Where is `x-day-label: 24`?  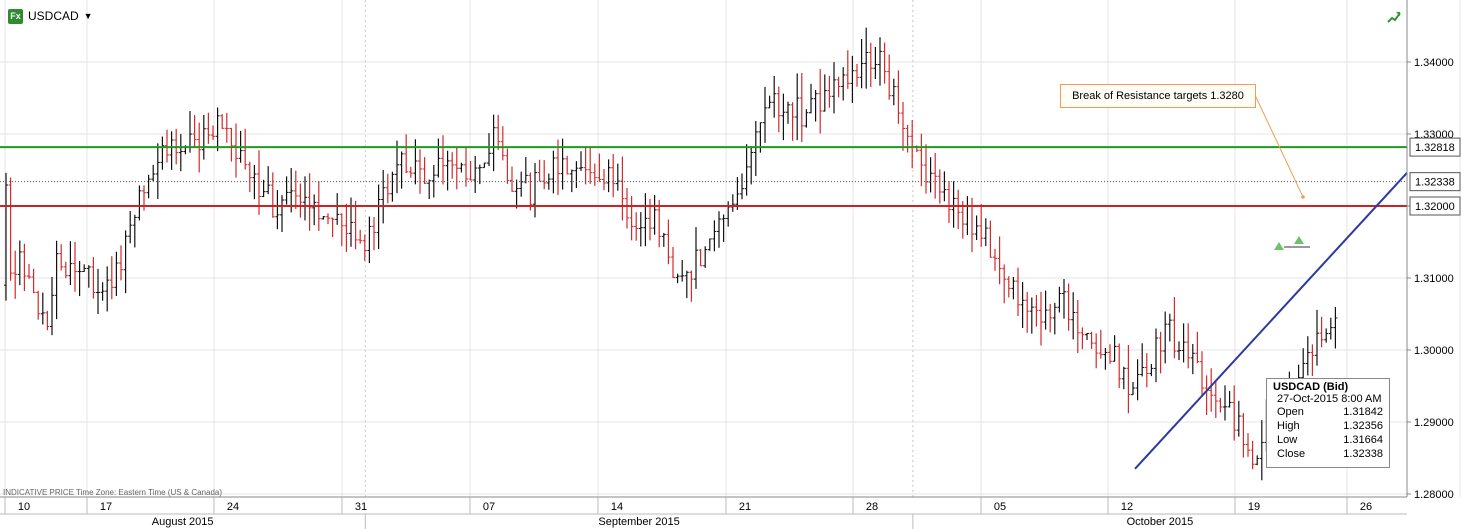
x-day-label: 24 is located at coordinates (233, 507).